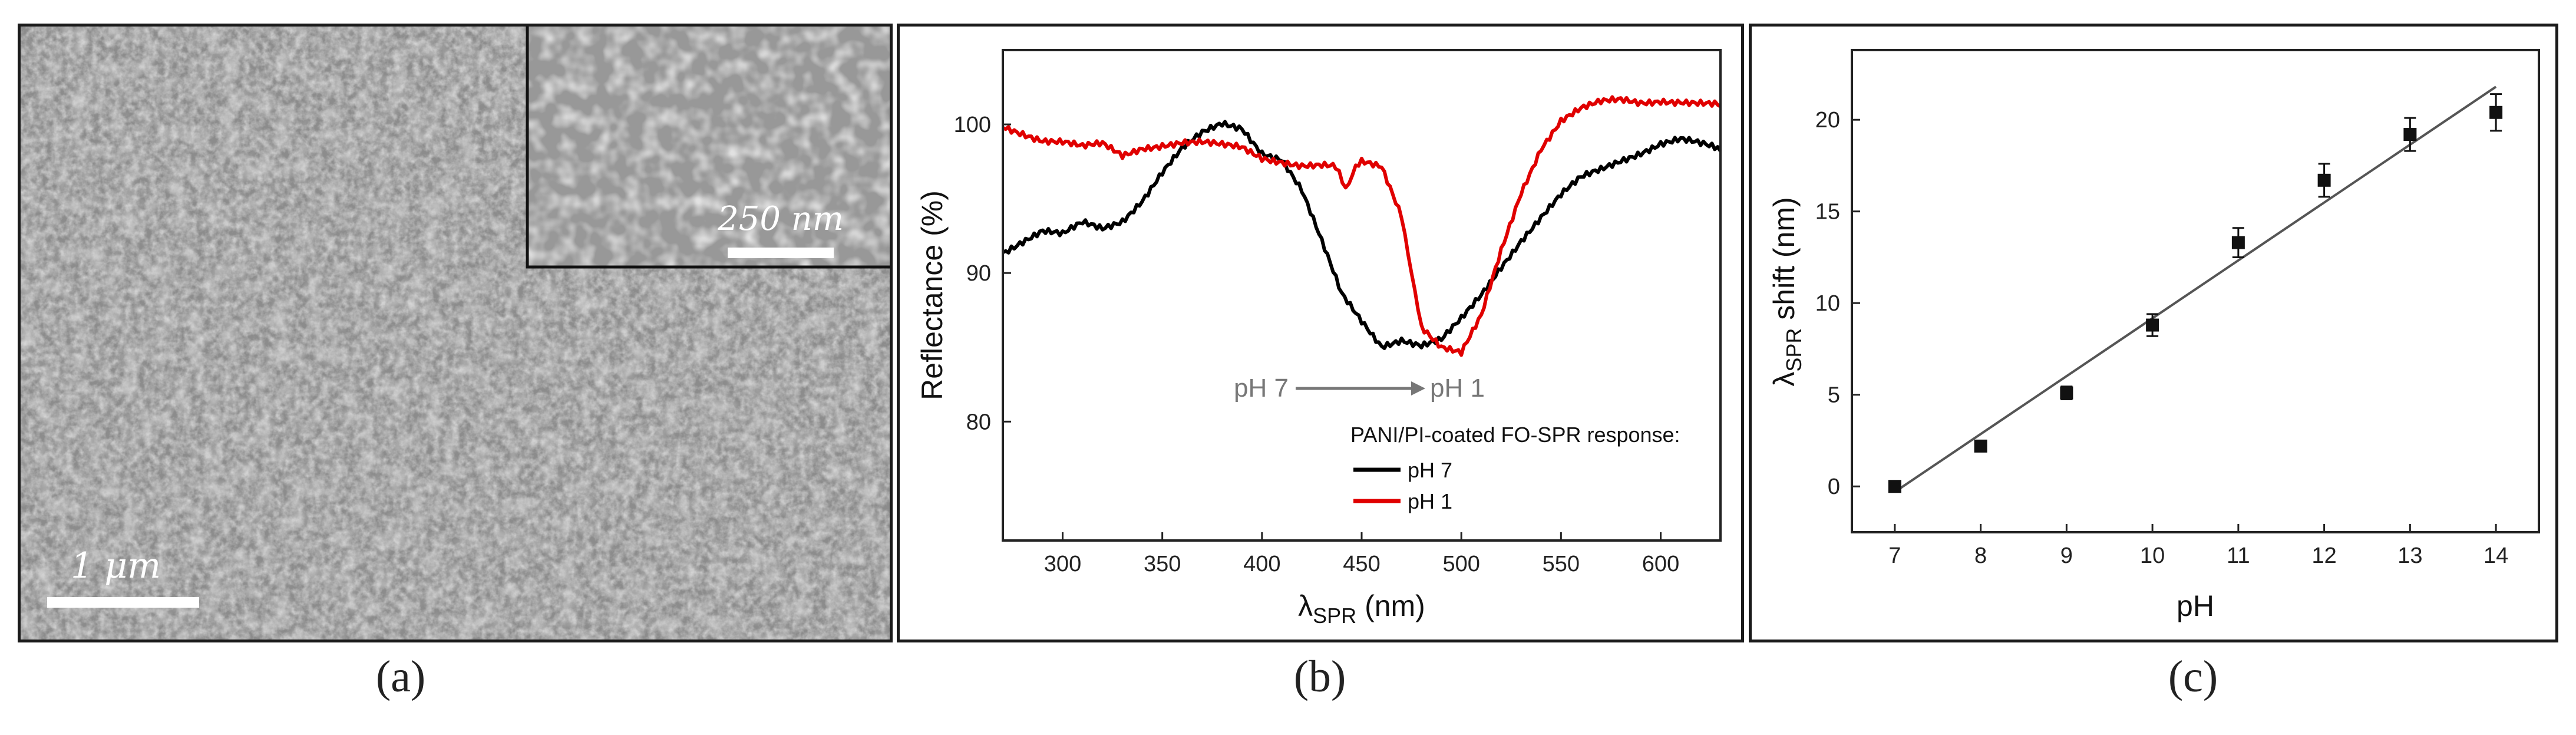  What do you see at coordinates (1361, 609) in the screenshot?
I see `x-axis-label: λSPR (nm)` at bounding box center [1361, 609].